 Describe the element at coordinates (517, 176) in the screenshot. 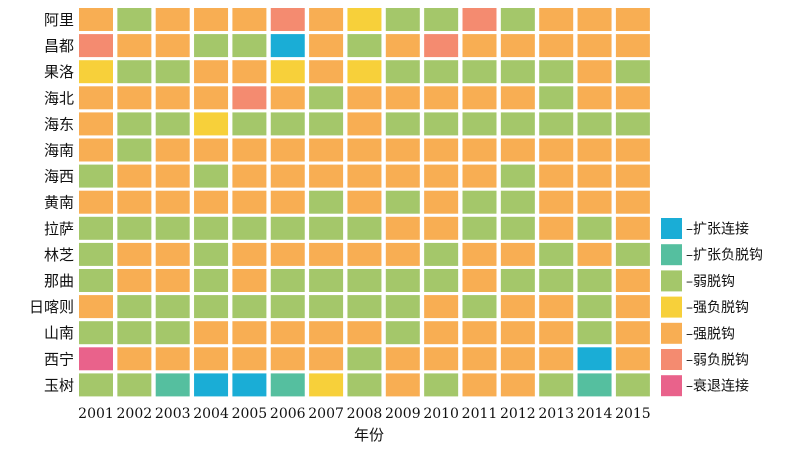

I see `cell-r6-c11` at that location.